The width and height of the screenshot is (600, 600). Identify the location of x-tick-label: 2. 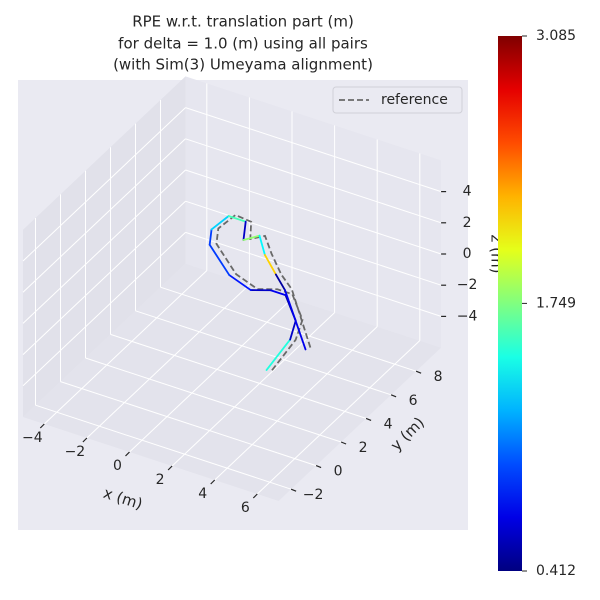
(160, 480).